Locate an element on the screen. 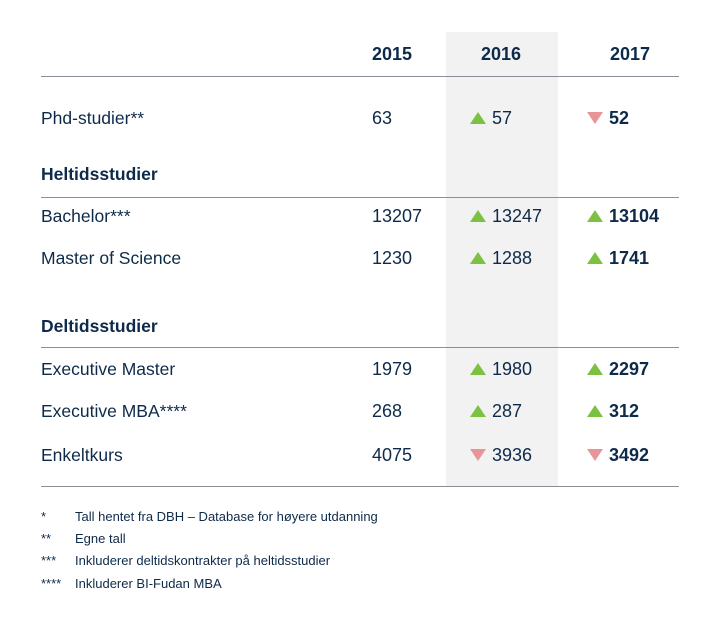  row-label-phd: Phd-studier** is located at coordinates (93, 118).